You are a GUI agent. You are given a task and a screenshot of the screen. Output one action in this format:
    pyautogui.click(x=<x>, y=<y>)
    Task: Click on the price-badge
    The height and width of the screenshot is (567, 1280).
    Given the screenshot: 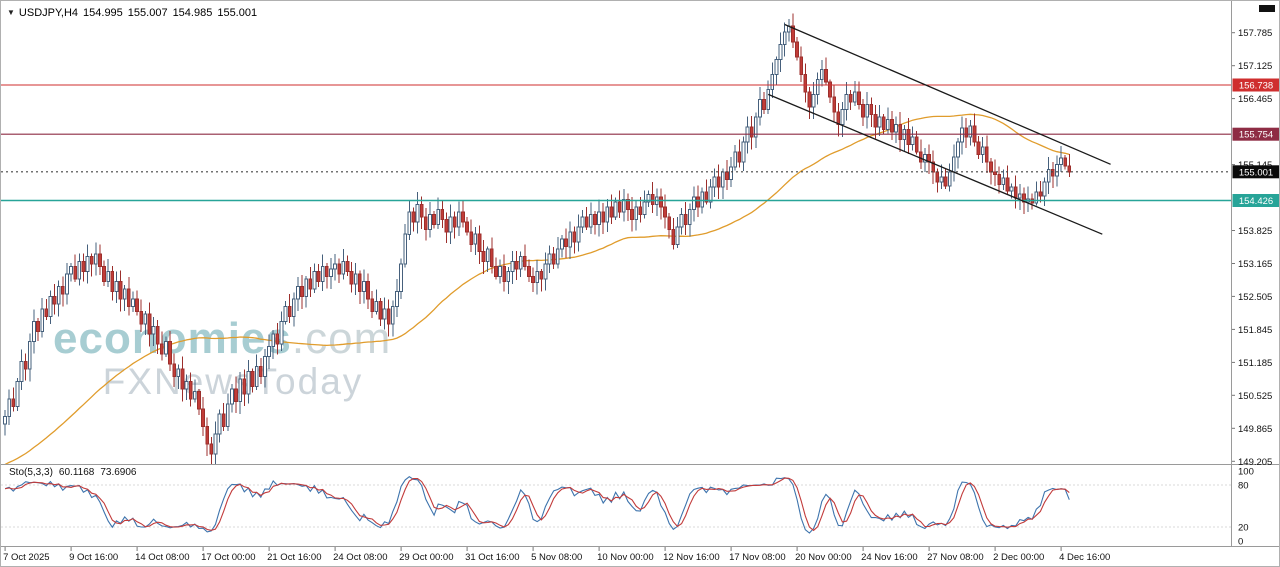 What is the action you would take?
    pyautogui.click(x=1255, y=134)
    